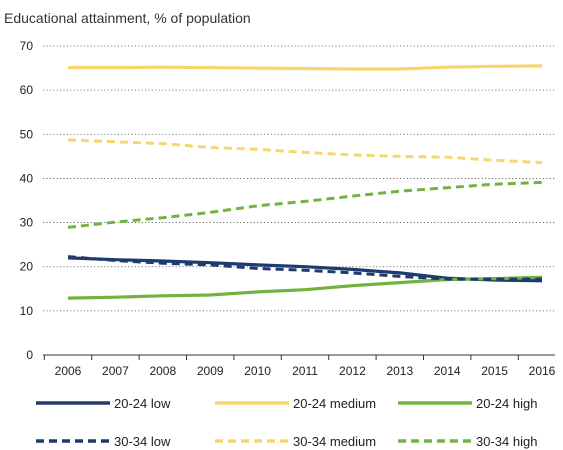 The image size is (563, 450). What do you see at coordinates (447, 371) in the screenshot?
I see `x-tick-label: 2014` at bounding box center [447, 371].